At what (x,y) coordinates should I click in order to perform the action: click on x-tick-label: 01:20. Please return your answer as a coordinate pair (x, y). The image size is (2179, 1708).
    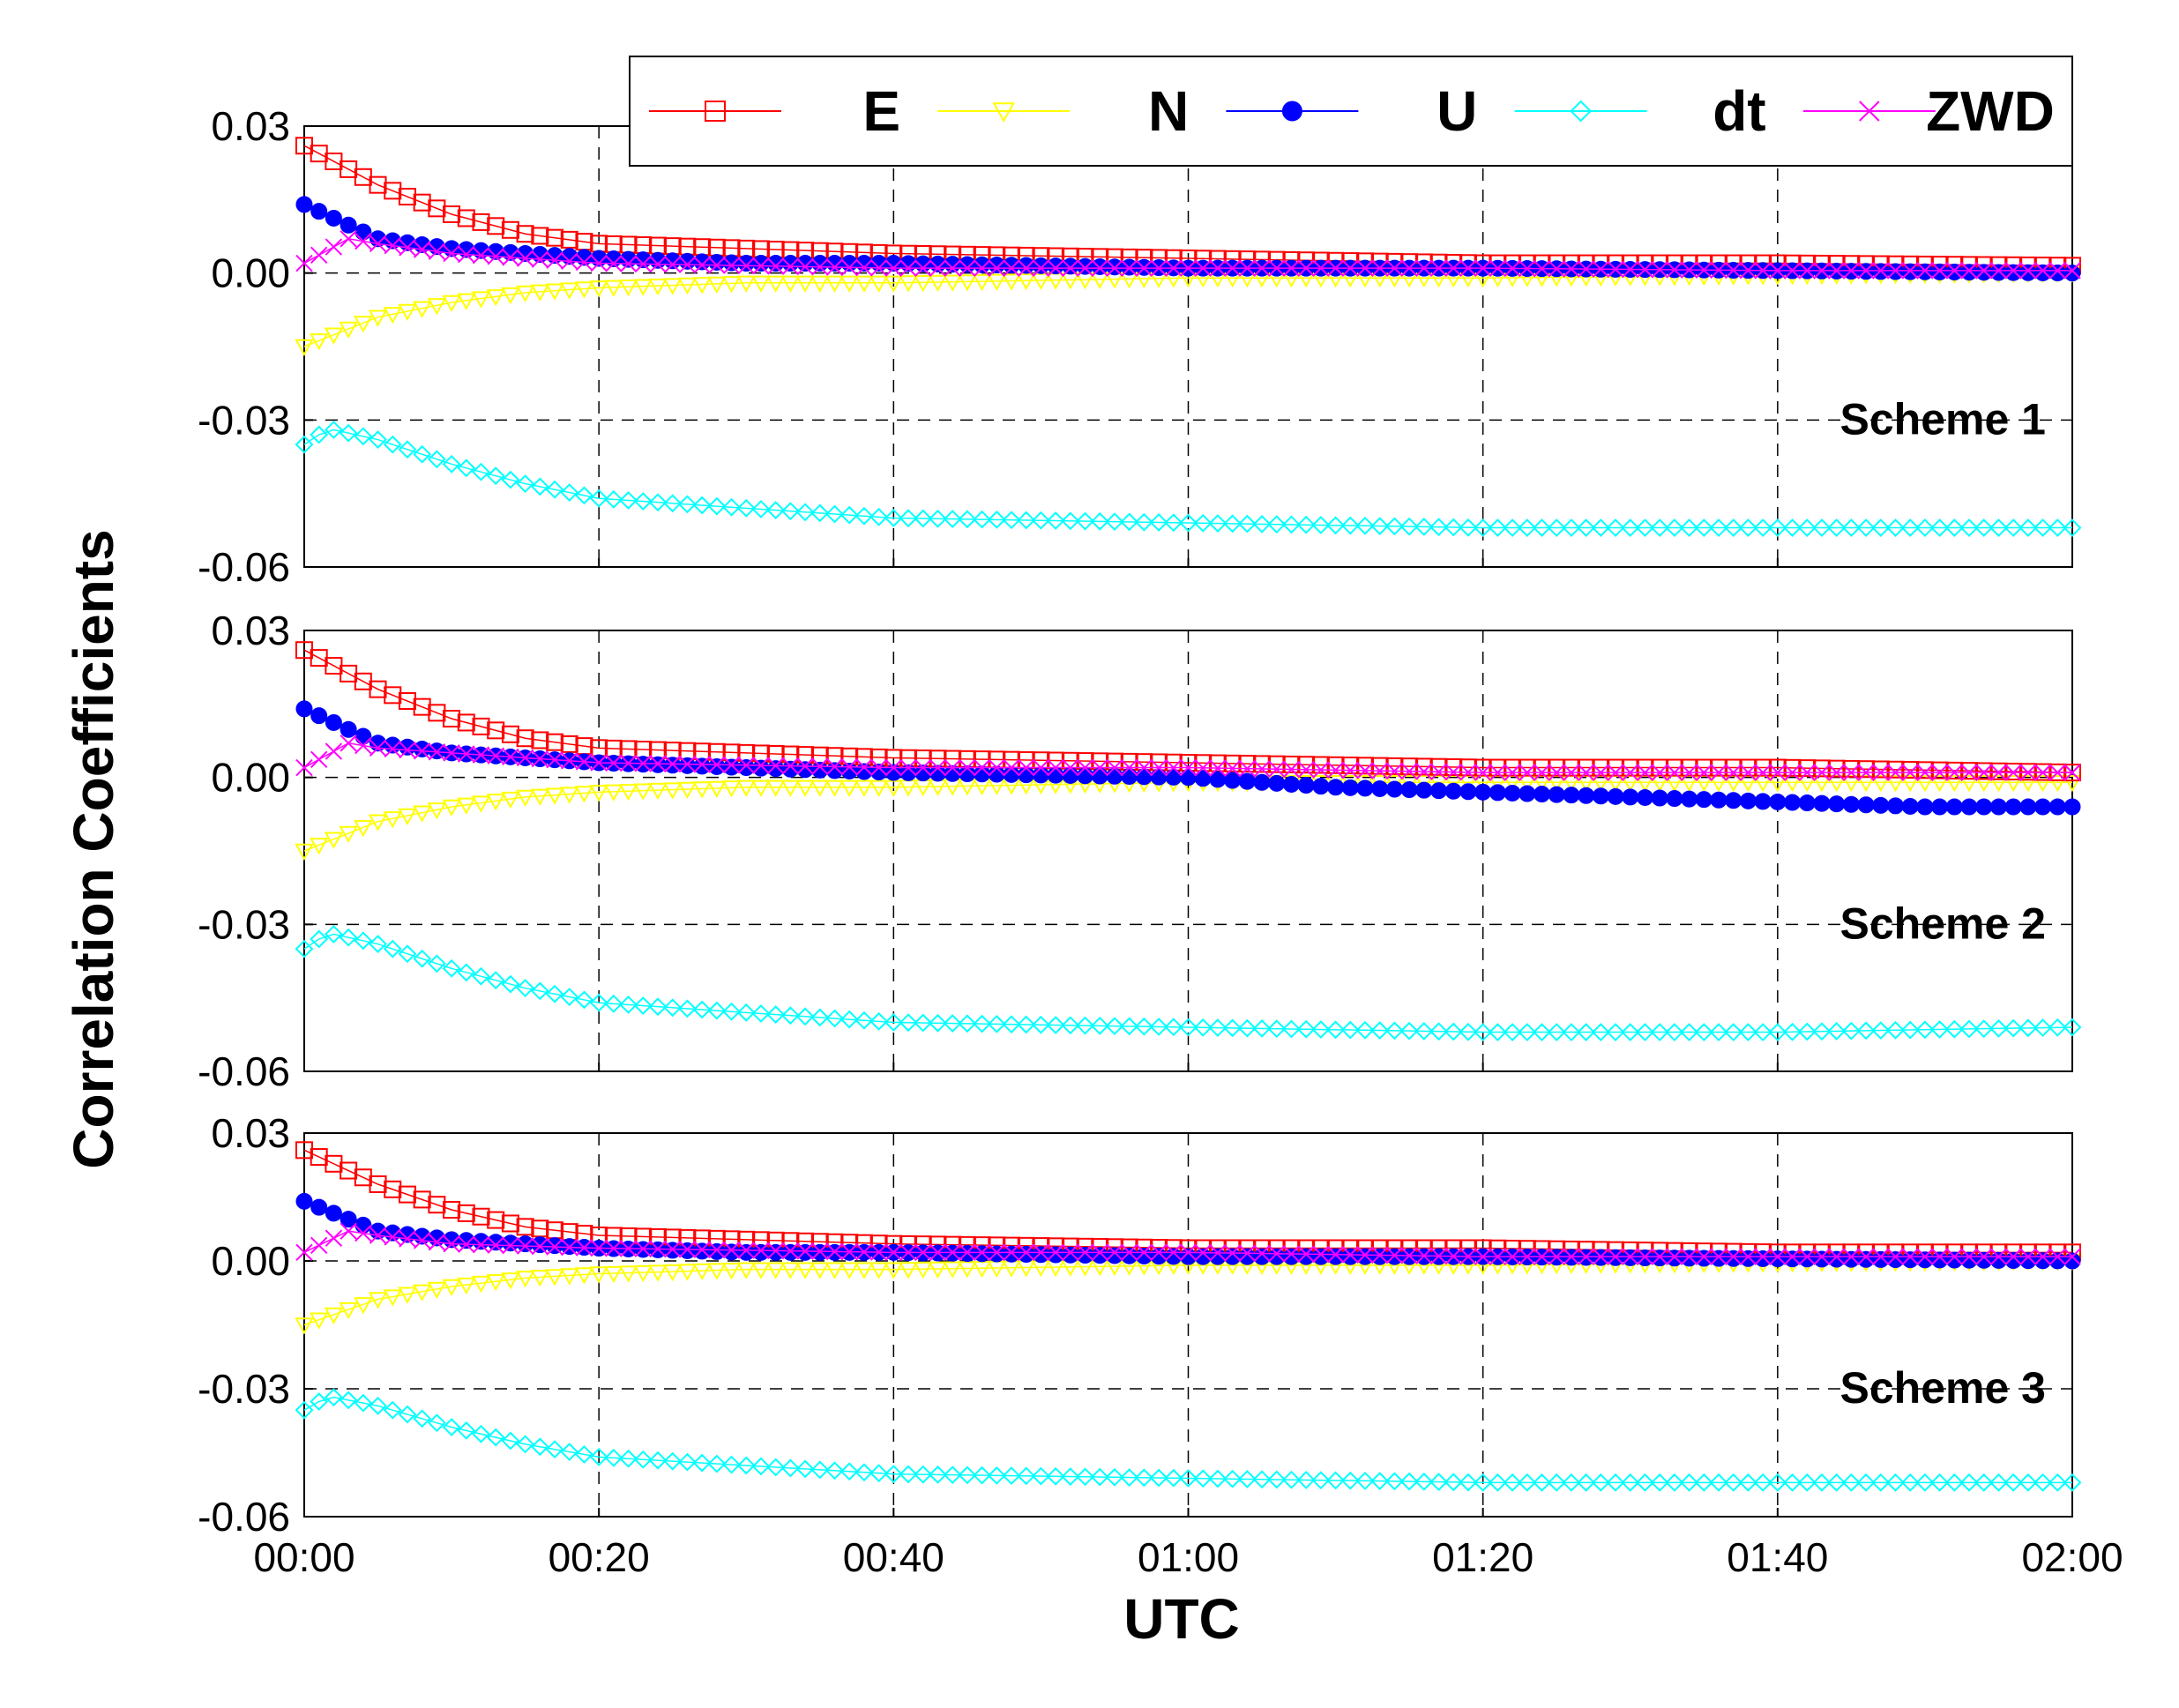
    Looking at the image, I should click on (1483, 1557).